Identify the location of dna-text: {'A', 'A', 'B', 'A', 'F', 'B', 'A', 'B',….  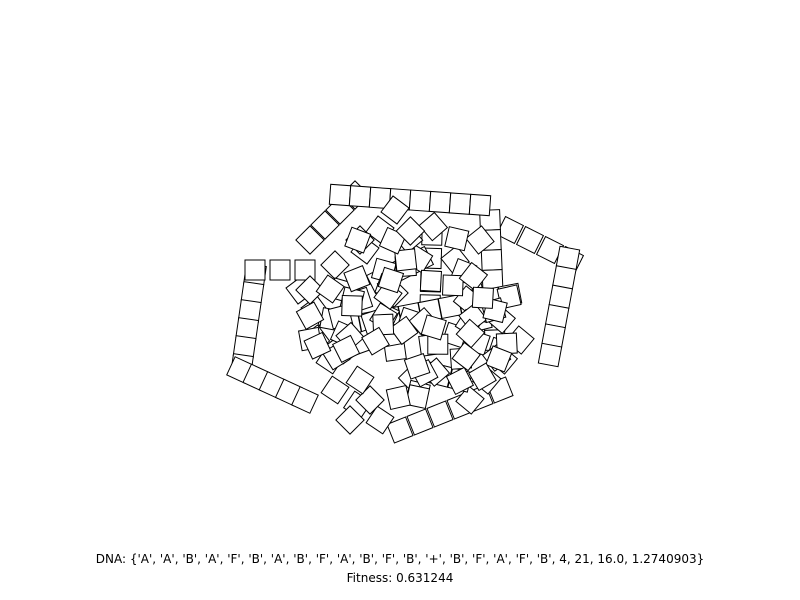
(417, 559).